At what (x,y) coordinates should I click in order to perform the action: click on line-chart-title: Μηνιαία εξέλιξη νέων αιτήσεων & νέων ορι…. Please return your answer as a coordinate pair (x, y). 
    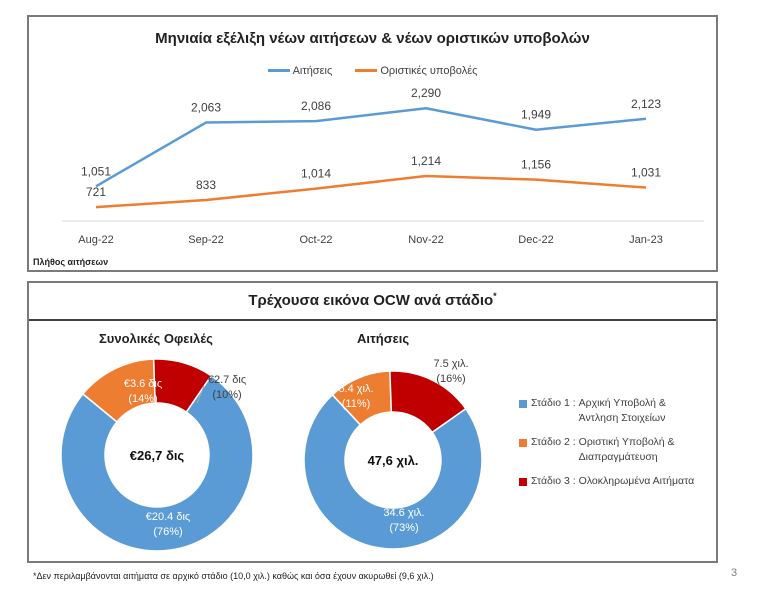
    Looking at the image, I should click on (372, 38).